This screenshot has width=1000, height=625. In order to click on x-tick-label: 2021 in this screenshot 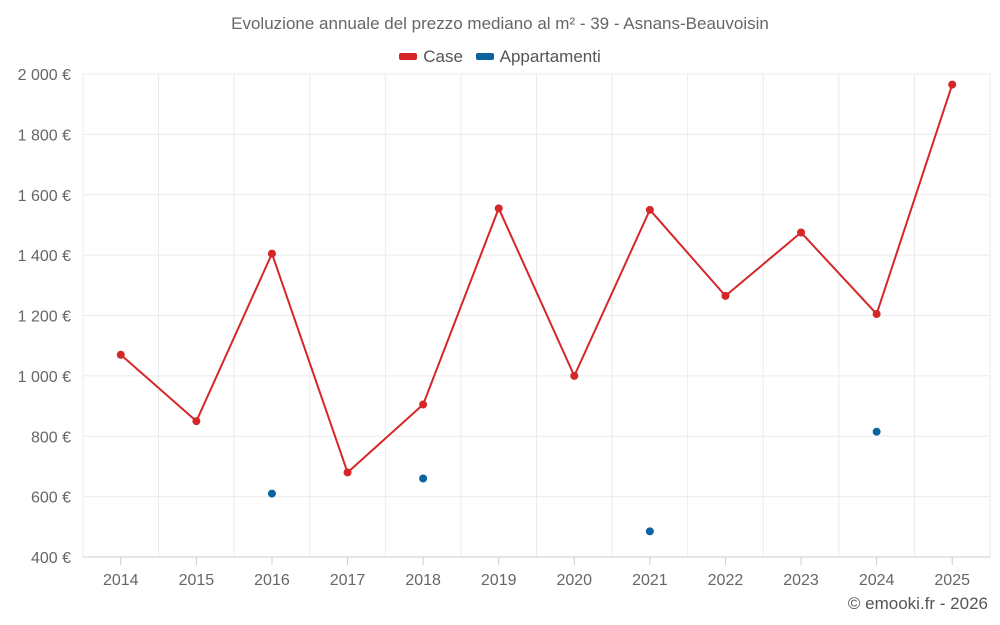, I will do `click(650, 580)`.